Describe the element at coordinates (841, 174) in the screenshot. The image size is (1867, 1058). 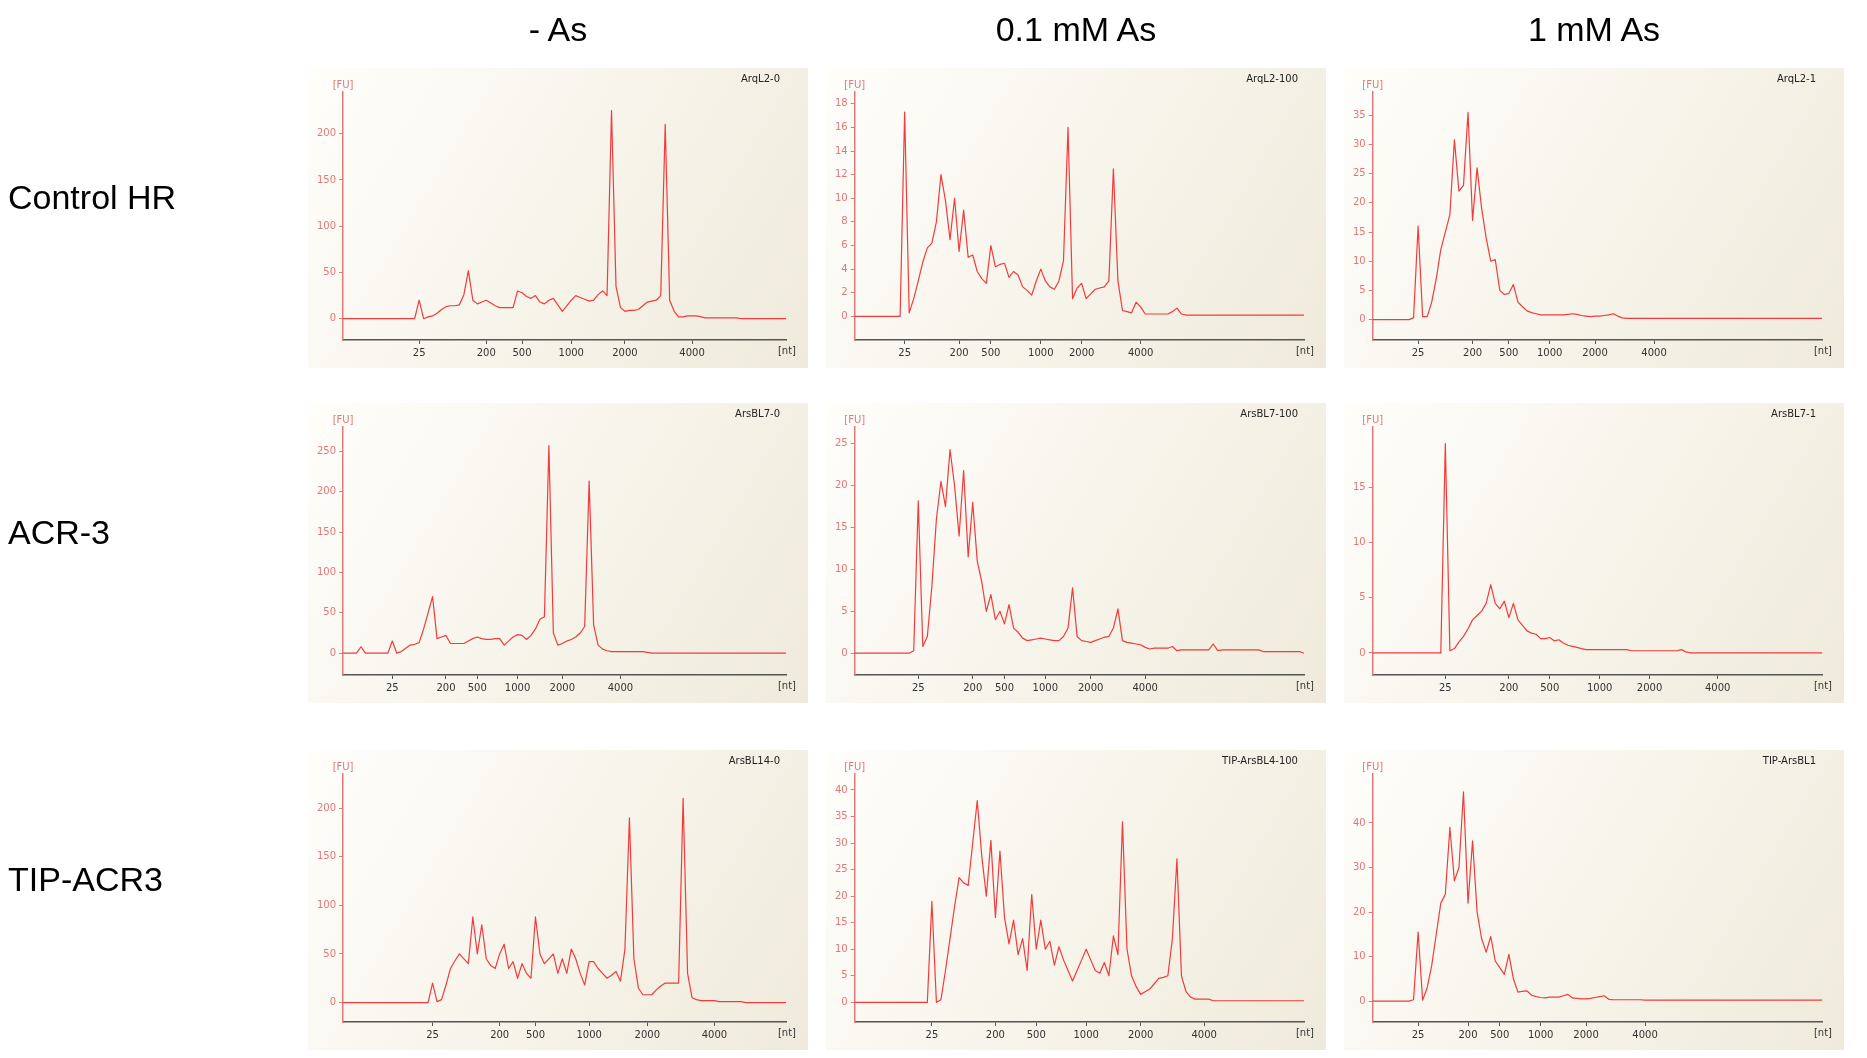
I see `y-tick-label: 12` at that location.